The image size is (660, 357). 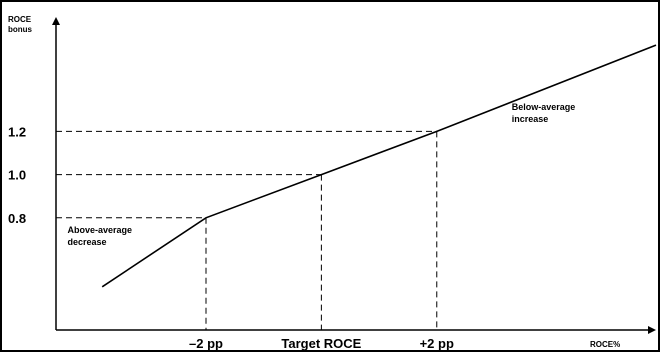 I want to click on annotation-text: increase, so click(x=530, y=119).